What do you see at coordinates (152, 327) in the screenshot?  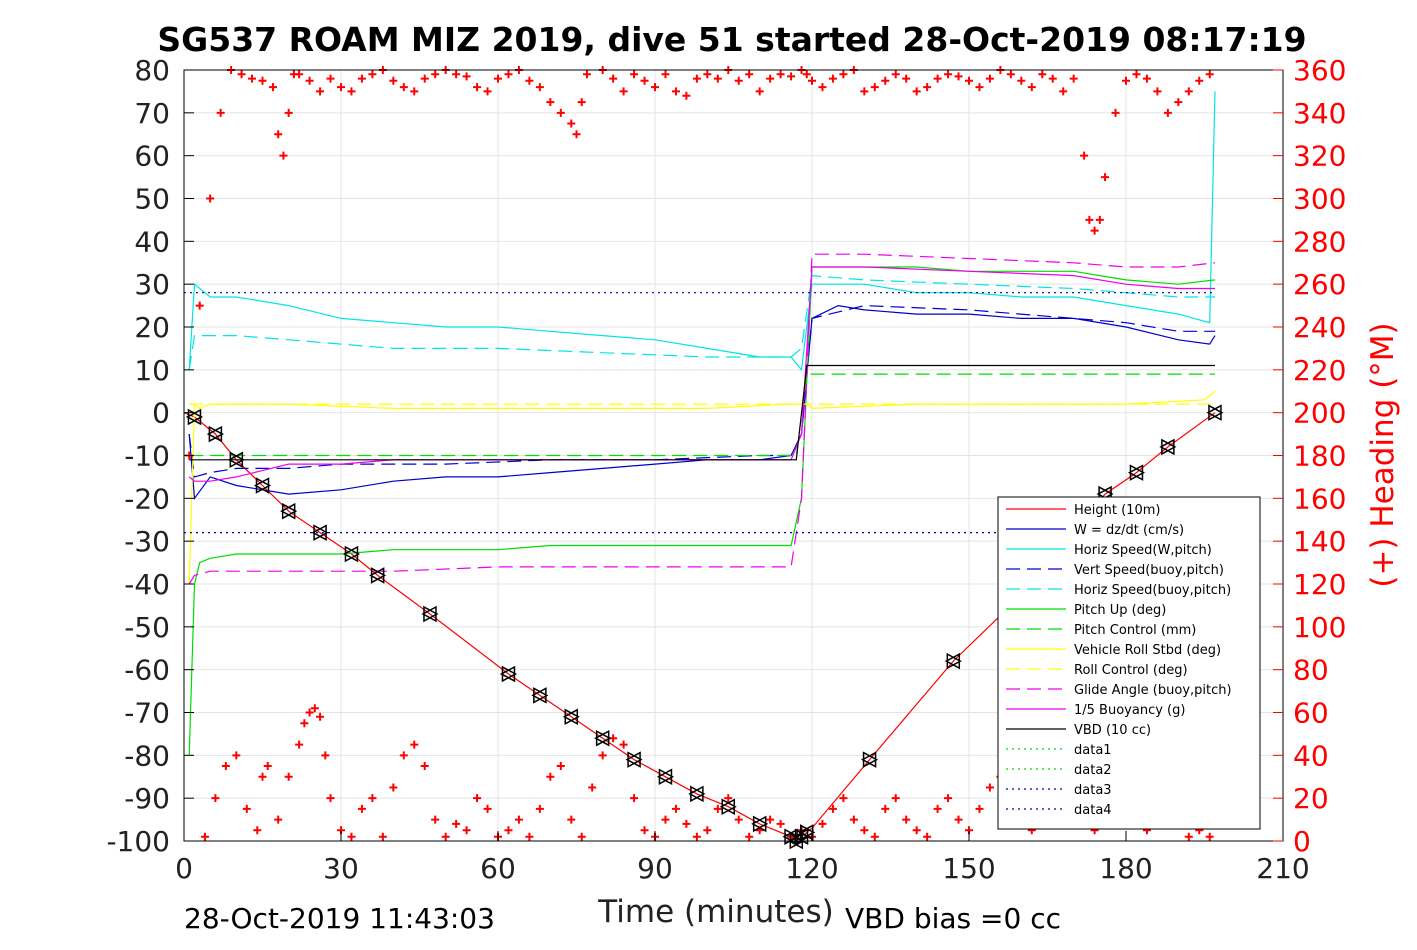 I see `y-tick-label: 20` at bounding box center [152, 327].